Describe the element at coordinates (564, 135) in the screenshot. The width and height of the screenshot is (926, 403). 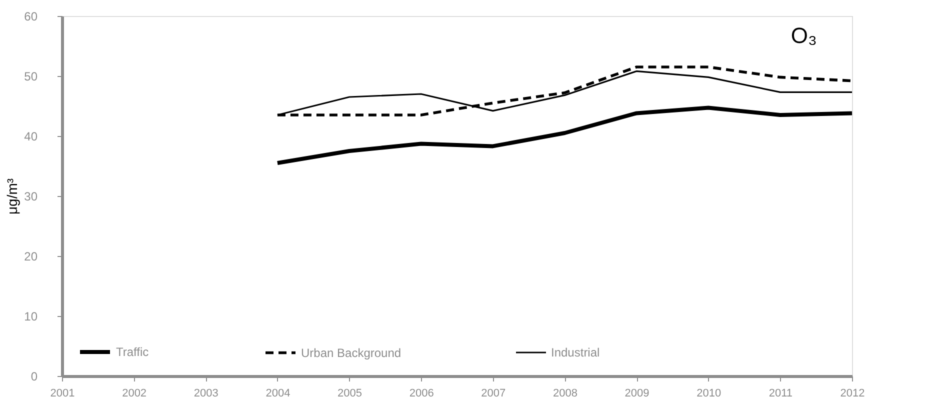
I see `line-series` at that location.